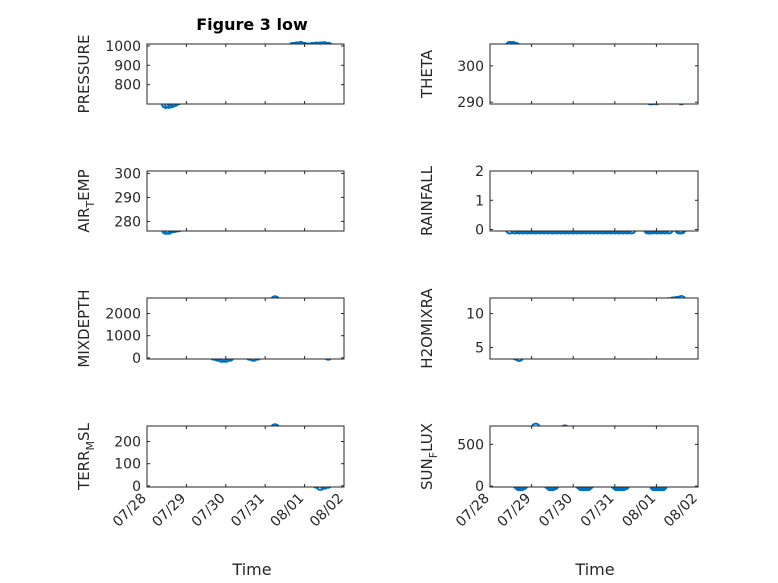  I want to click on y-tick-label: 10, so click(475, 315).